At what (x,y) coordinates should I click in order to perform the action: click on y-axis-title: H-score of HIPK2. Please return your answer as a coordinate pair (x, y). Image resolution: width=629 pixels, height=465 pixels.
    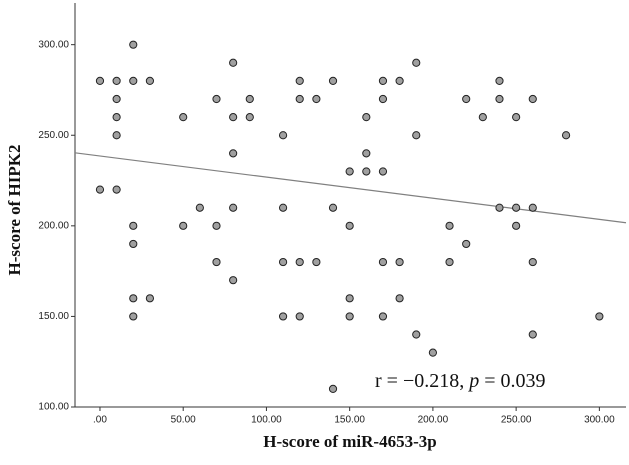
    Looking at the image, I should click on (14, 210).